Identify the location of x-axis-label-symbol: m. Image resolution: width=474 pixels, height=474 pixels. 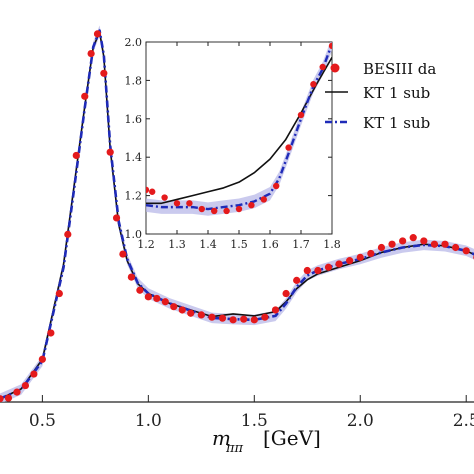
(221, 438).